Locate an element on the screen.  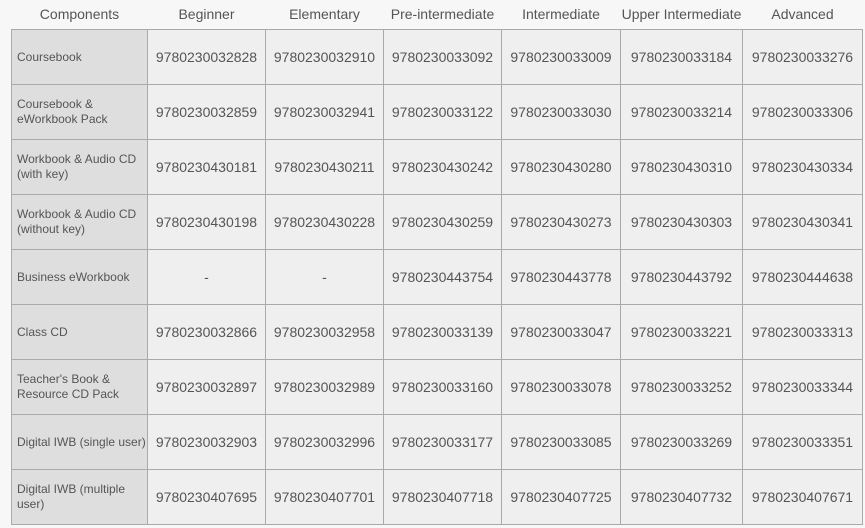
component-name: Workbook & Audio CD (without key) is located at coordinates (79, 222).